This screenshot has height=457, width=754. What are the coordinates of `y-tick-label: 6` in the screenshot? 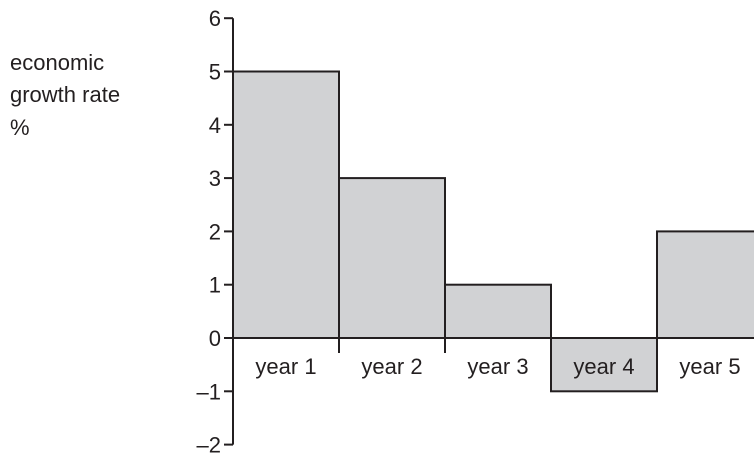 It's located at (215, 18).